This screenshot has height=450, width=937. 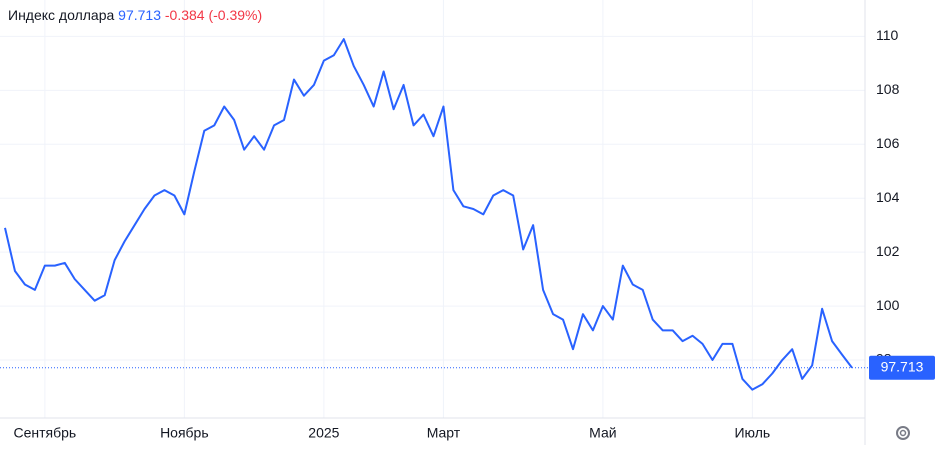 What do you see at coordinates (888, 197) in the screenshot?
I see `y-tick-label: 104` at bounding box center [888, 197].